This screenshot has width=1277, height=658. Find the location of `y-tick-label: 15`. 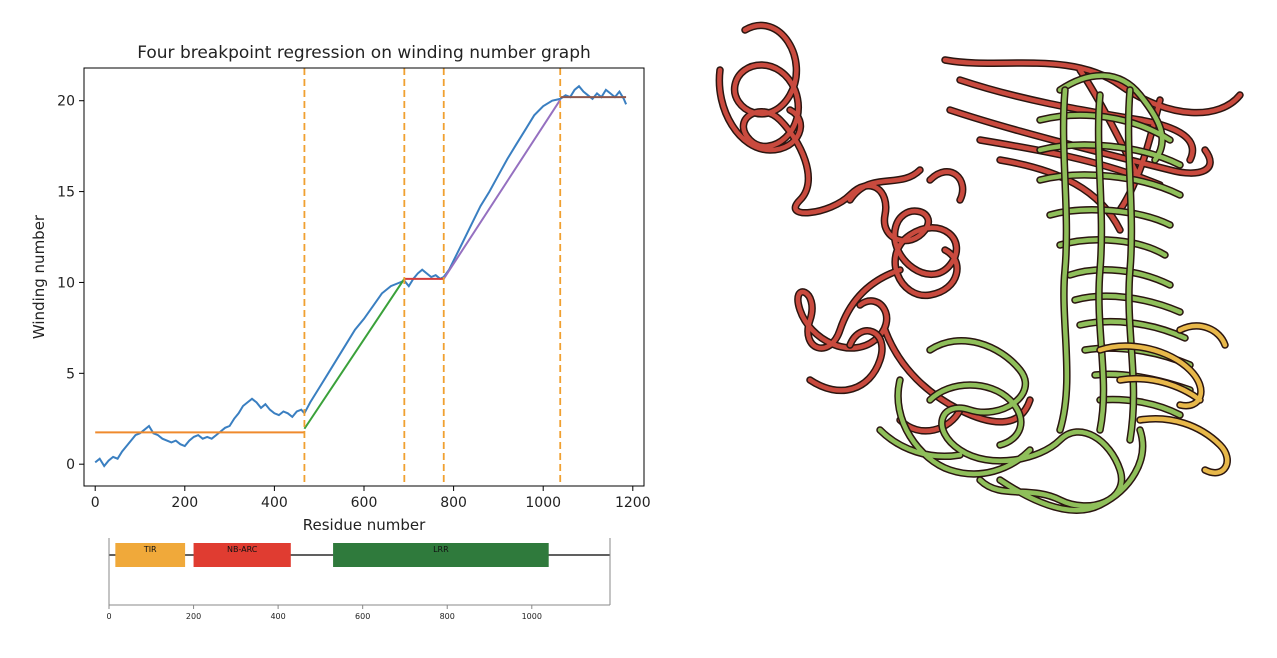

y-tick-label: 15 is located at coordinates (66, 193).